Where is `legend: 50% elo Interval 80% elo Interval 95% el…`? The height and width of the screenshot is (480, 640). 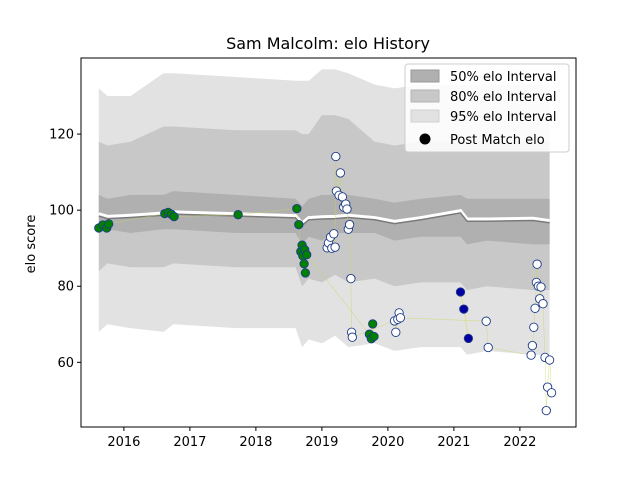 legend: 50% elo Interval 80% elo Interval 95% el… is located at coordinates (487, 108).